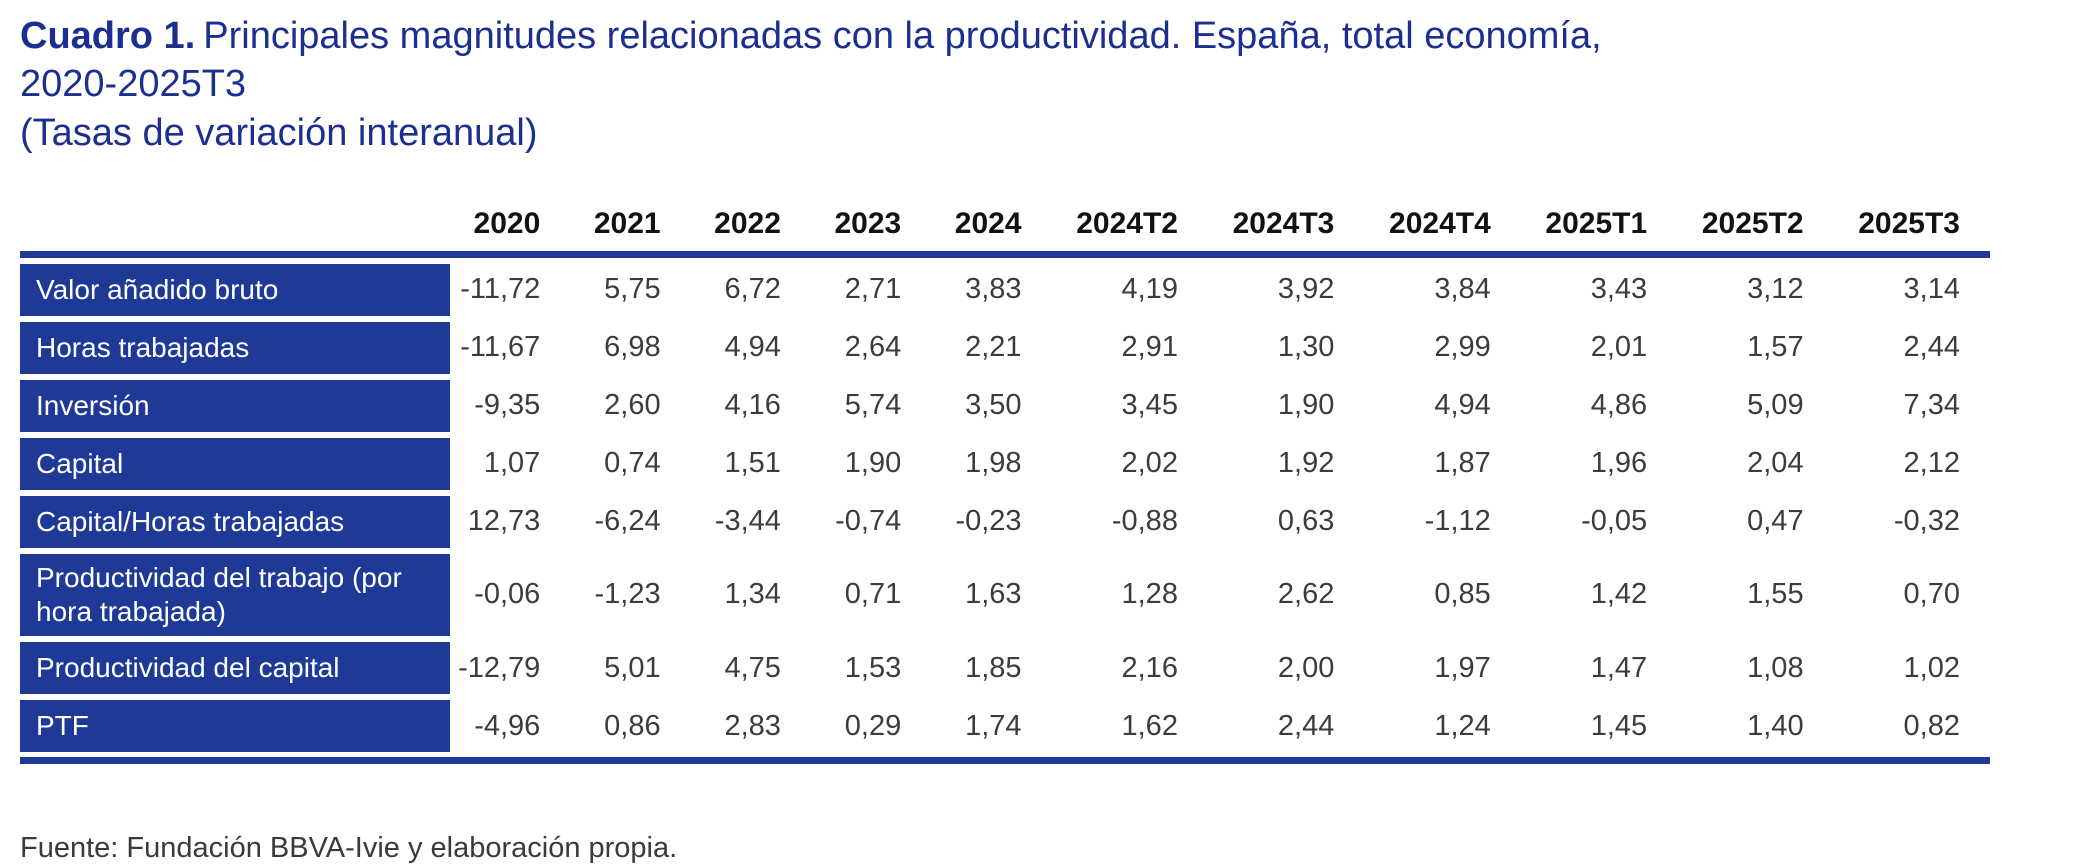  What do you see at coordinates (752, 725) in the screenshot?
I see `value-cell: 2,83` at bounding box center [752, 725].